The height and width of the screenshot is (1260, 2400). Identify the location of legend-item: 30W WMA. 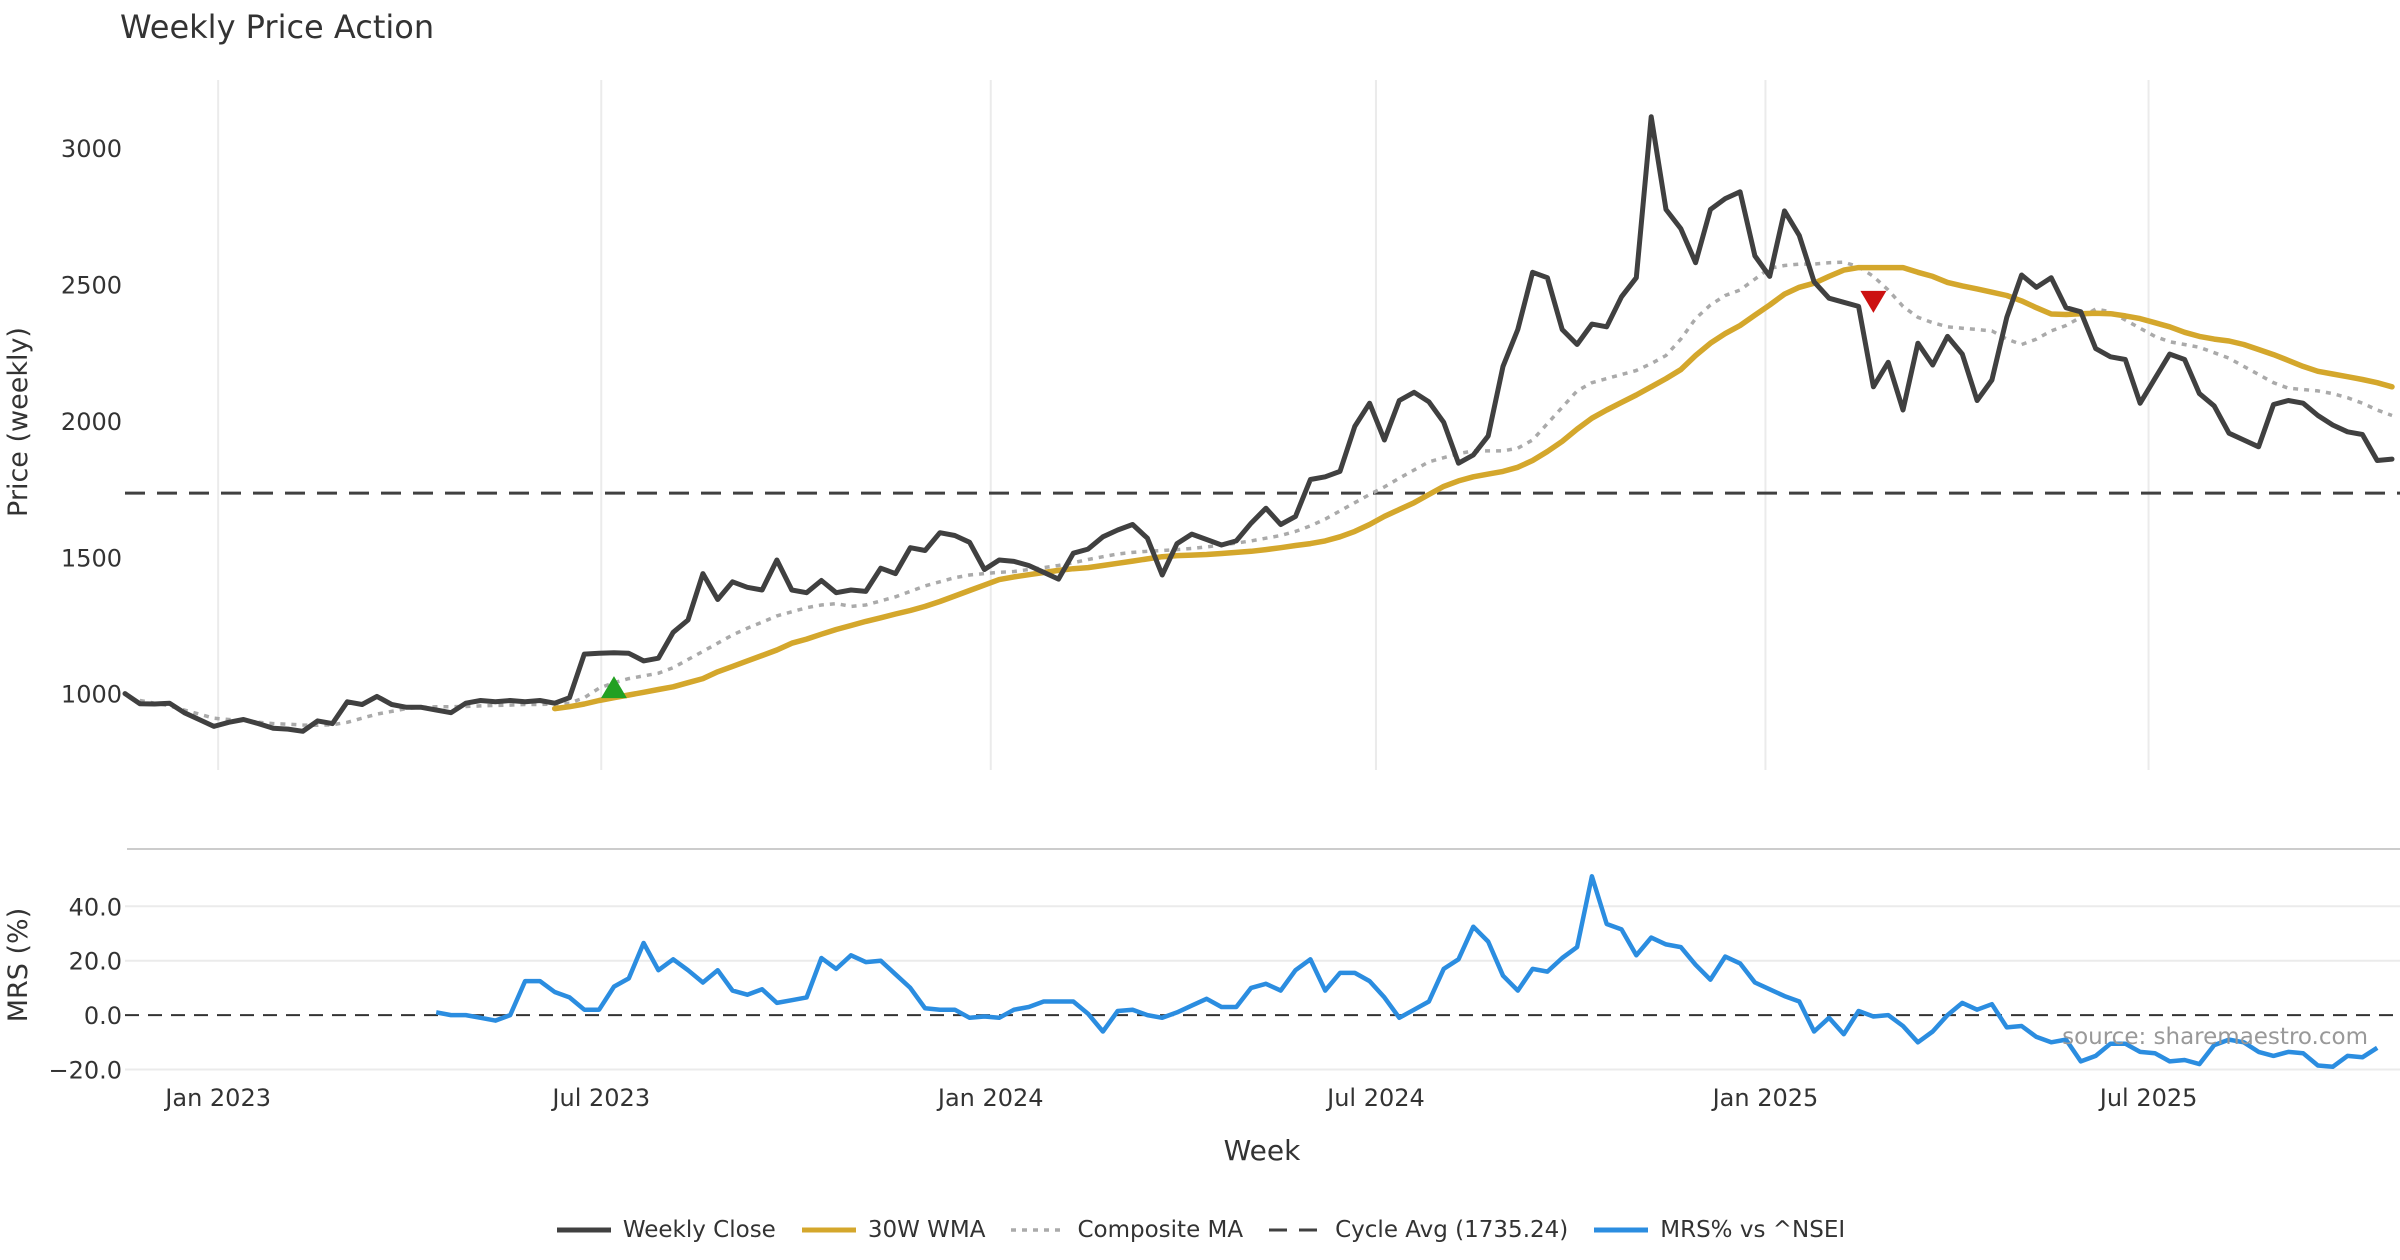
(893, 1230).